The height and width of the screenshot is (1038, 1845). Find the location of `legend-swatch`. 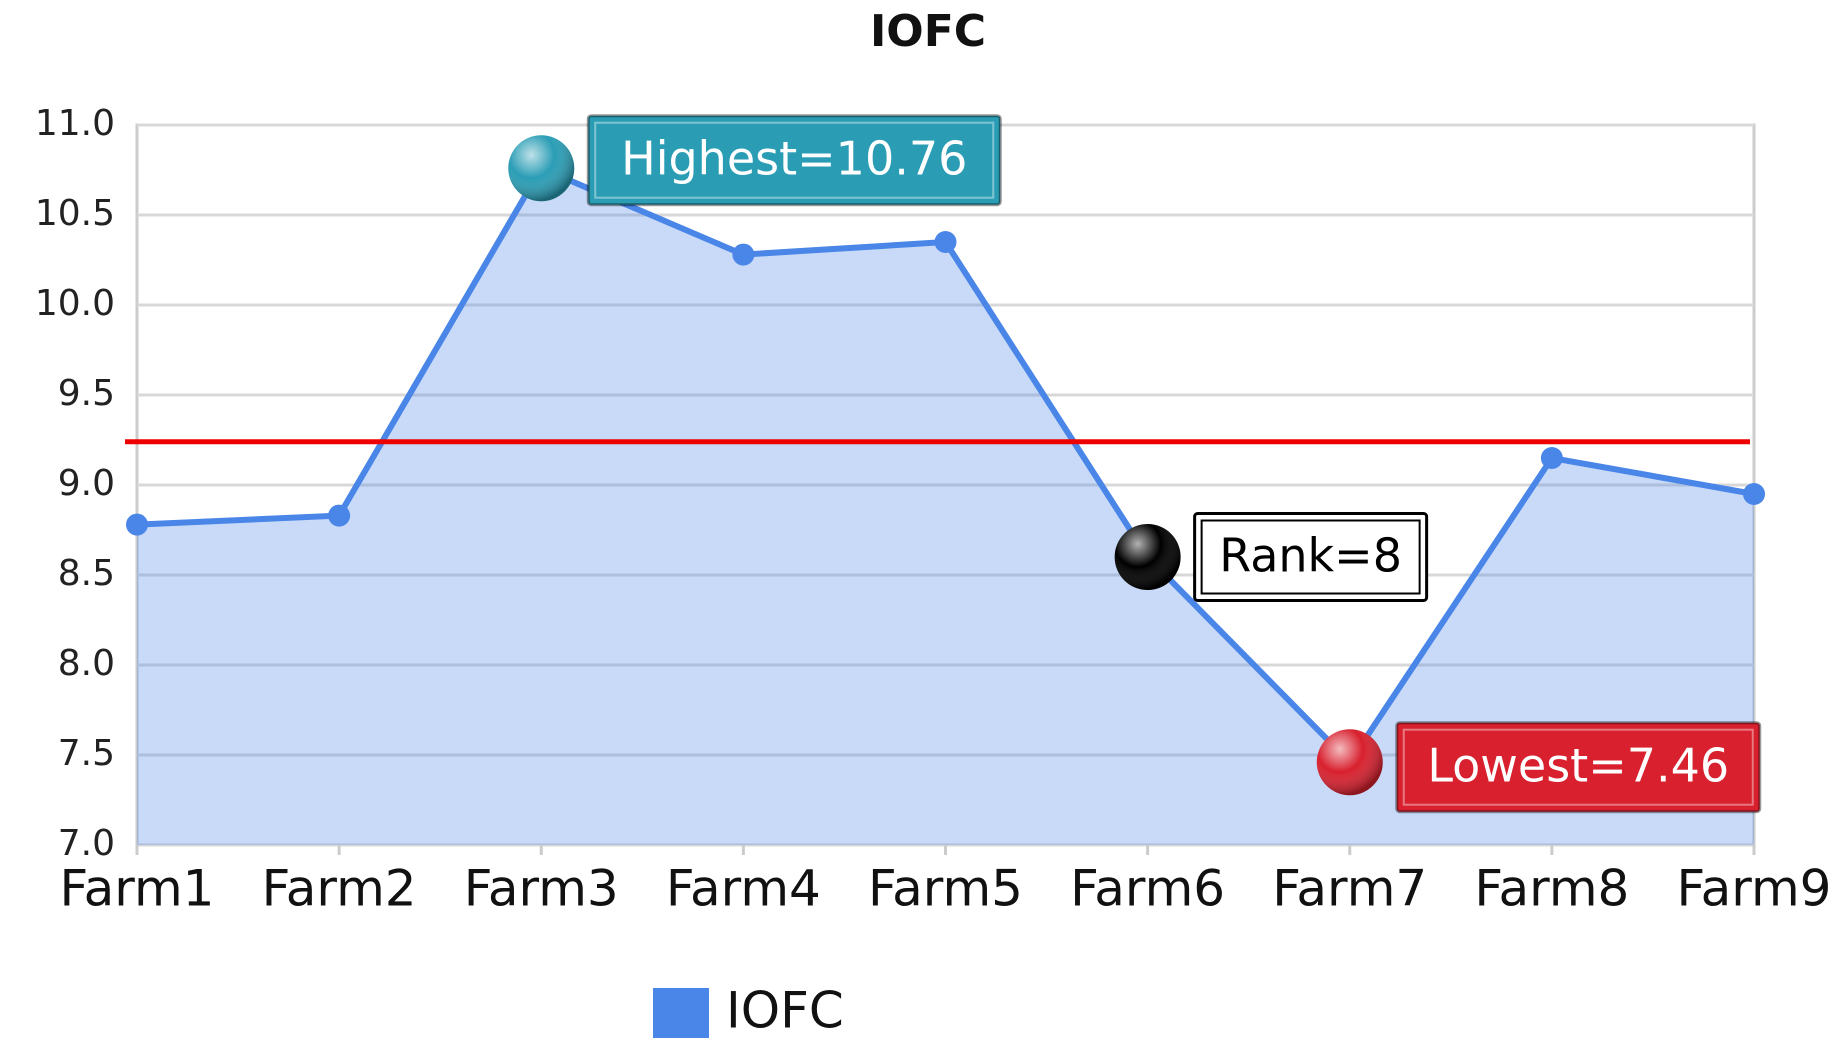

legend-swatch is located at coordinates (681, 1013).